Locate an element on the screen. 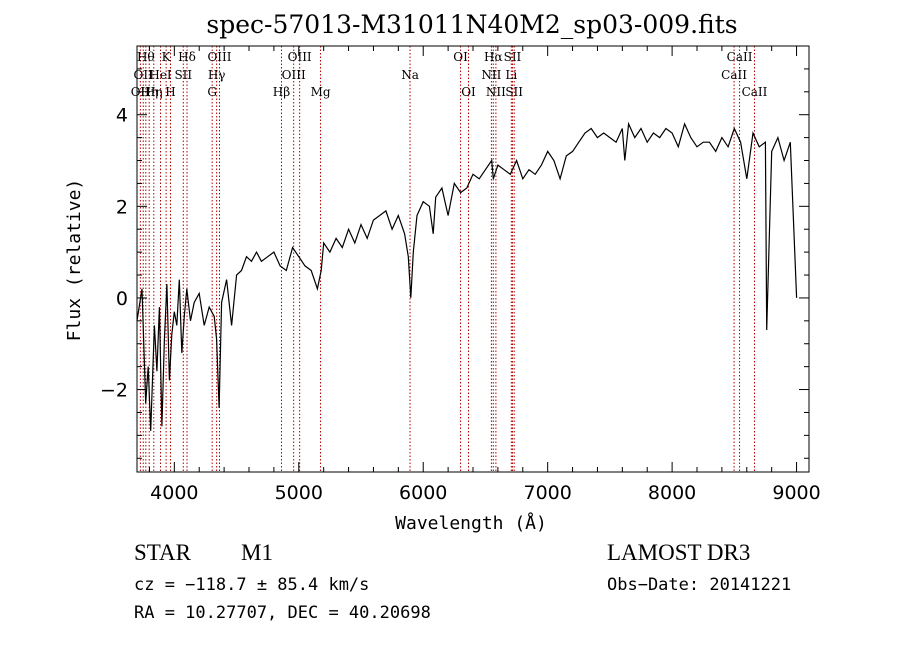 The width and height of the screenshot is (900, 649). spectral-line-label: Hγ is located at coordinates (217, 75).